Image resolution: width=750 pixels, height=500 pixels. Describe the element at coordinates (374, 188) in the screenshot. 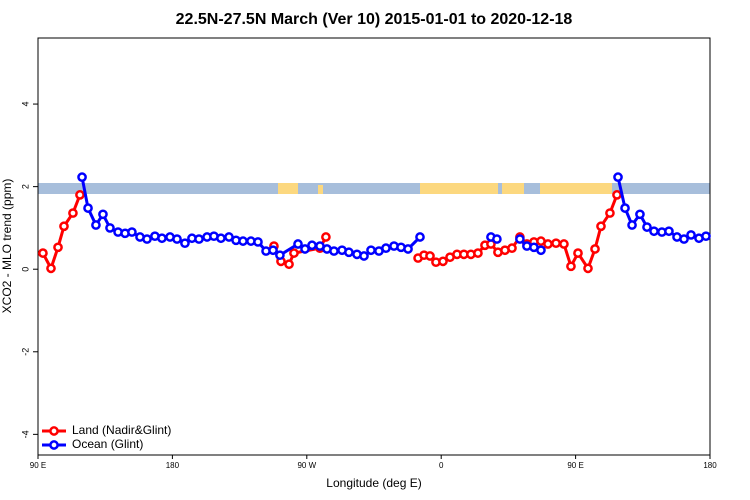

I see `land-ocean-strip` at that location.